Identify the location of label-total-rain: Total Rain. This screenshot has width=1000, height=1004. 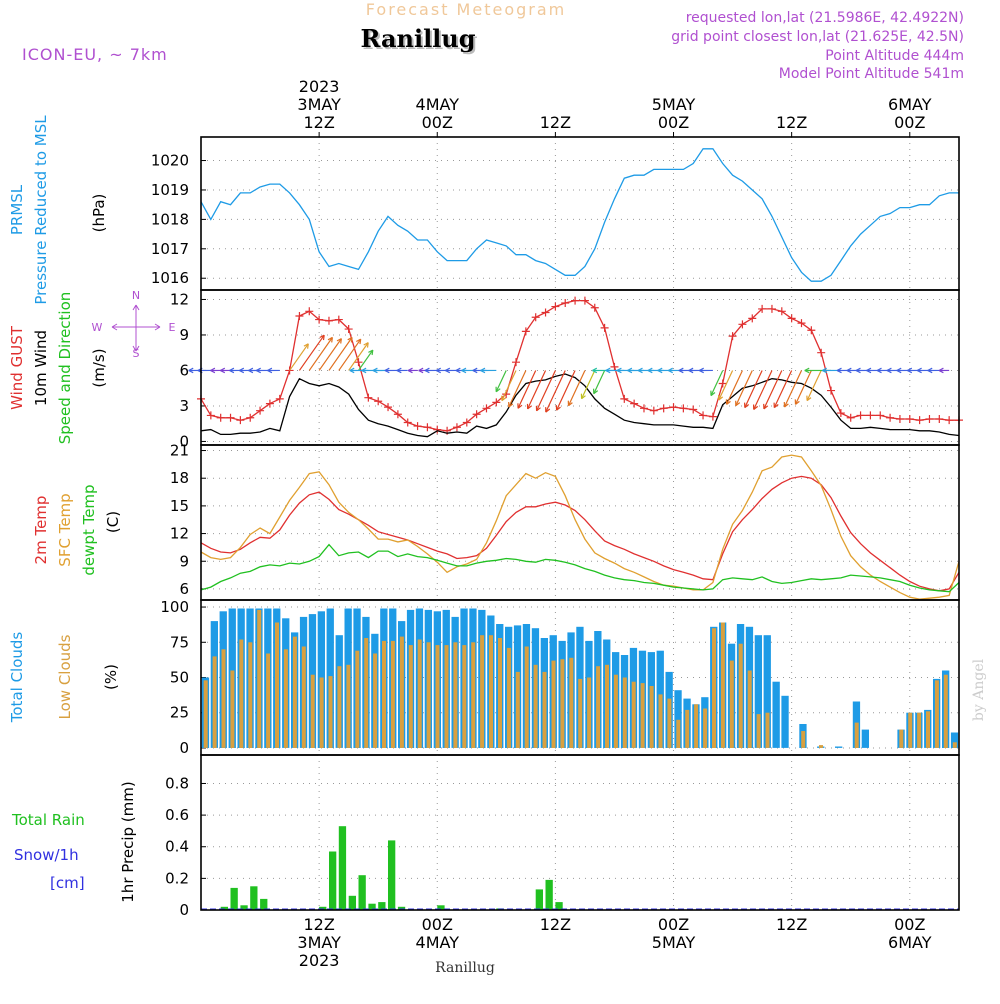
(48, 820).